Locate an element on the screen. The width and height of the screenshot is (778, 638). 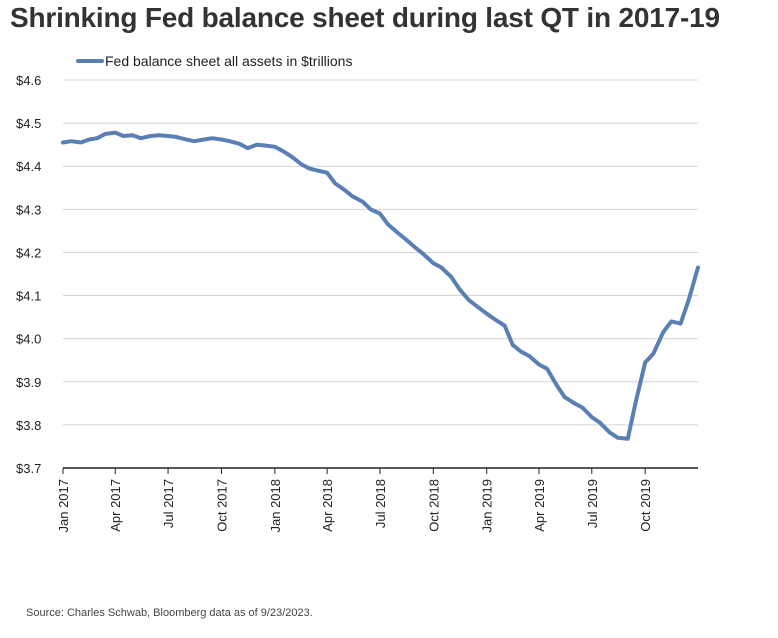
y-tick-label: $4.0 is located at coordinates (28, 339).